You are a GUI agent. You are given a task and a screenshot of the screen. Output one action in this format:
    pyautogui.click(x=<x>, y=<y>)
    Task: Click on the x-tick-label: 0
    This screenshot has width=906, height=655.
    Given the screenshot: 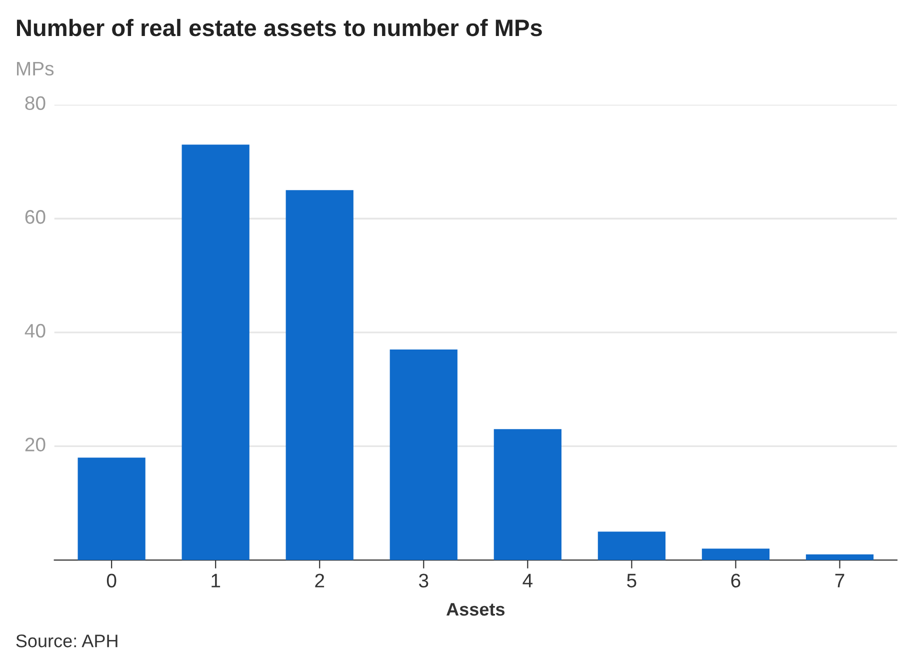 What is the action you would take?
    pyautogui.click(x=111, y=581)
    